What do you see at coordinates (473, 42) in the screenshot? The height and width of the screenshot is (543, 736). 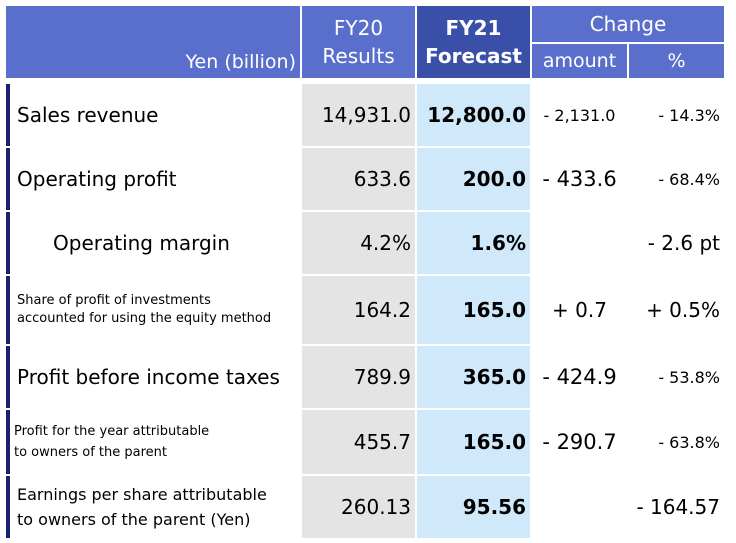 I see `fy21-header: FY21 Forecast` at bounding box center [473, 42].